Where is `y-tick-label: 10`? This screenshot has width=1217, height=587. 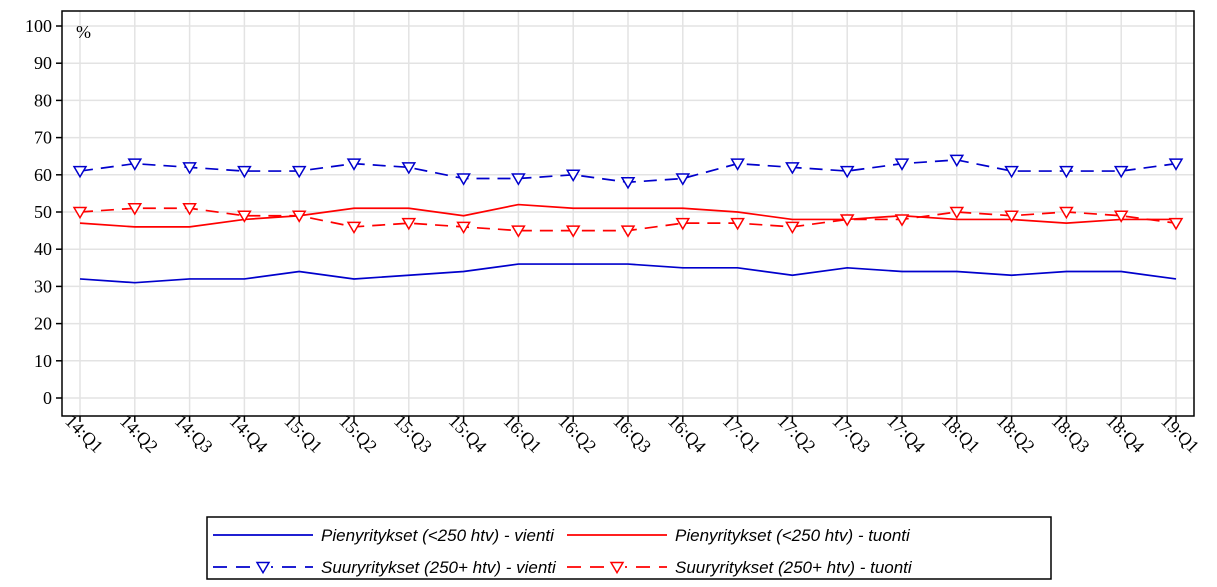 y-tick-label: 10 is located at coordinates (43, 361).